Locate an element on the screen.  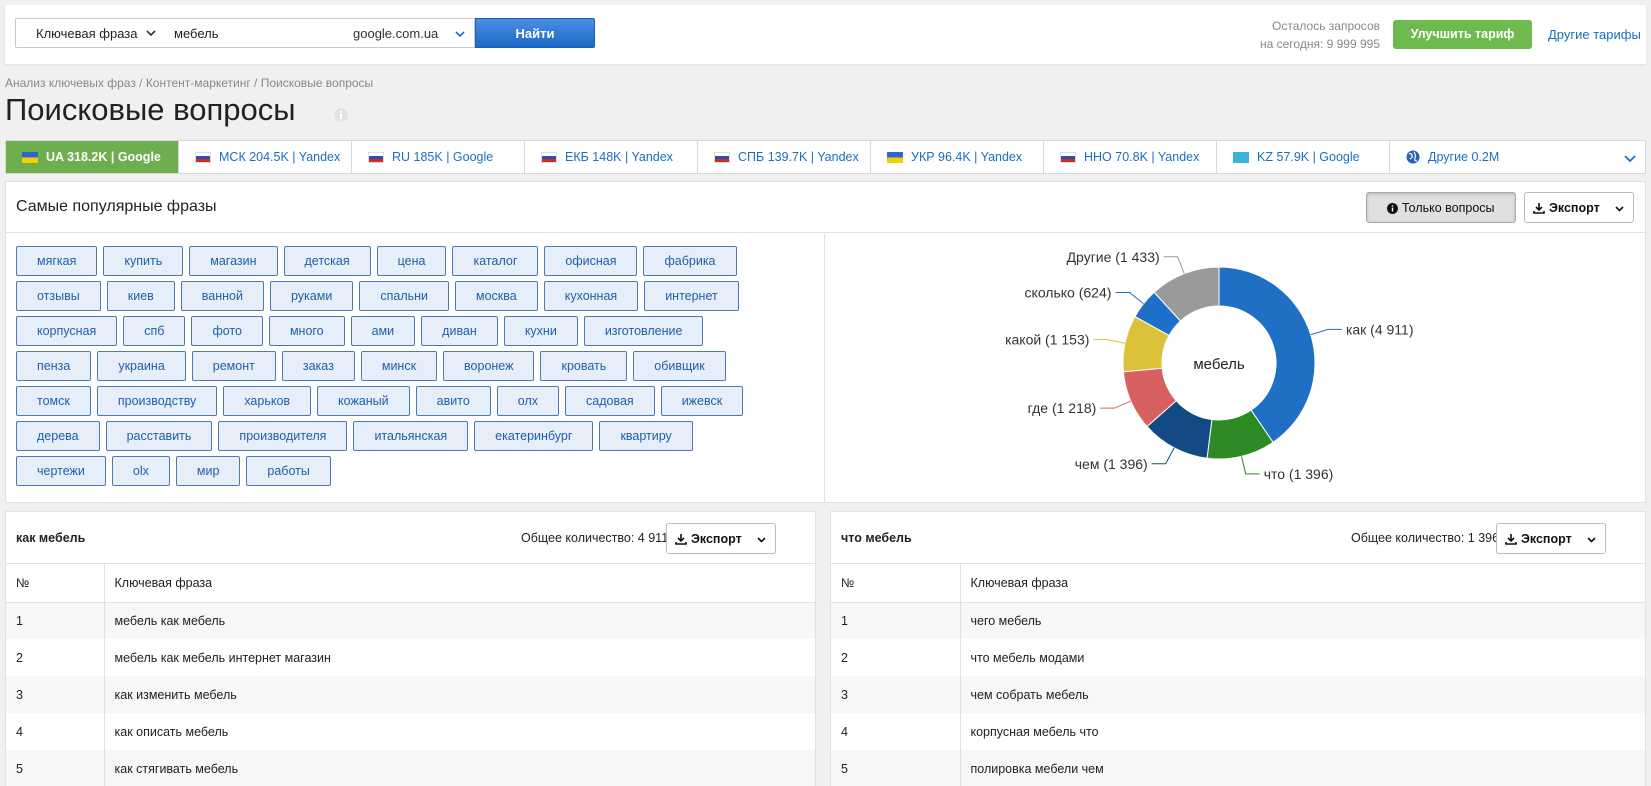
phrase-tag: ами is located at coordinates (383, 331).